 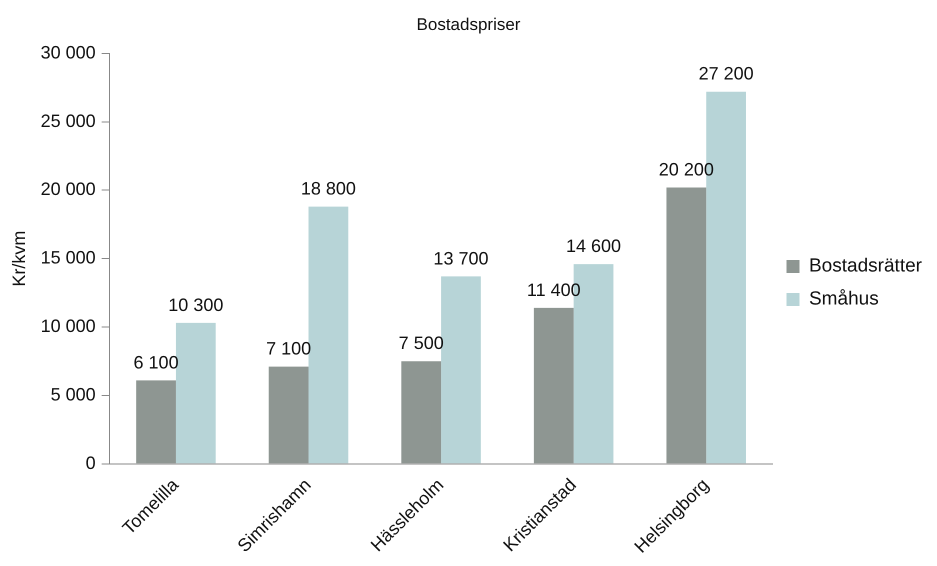 What do you see at coordinates (68, 120) in the screenshot?
I see `y-tick-label: 25 000` at bounding box center [68, 120].